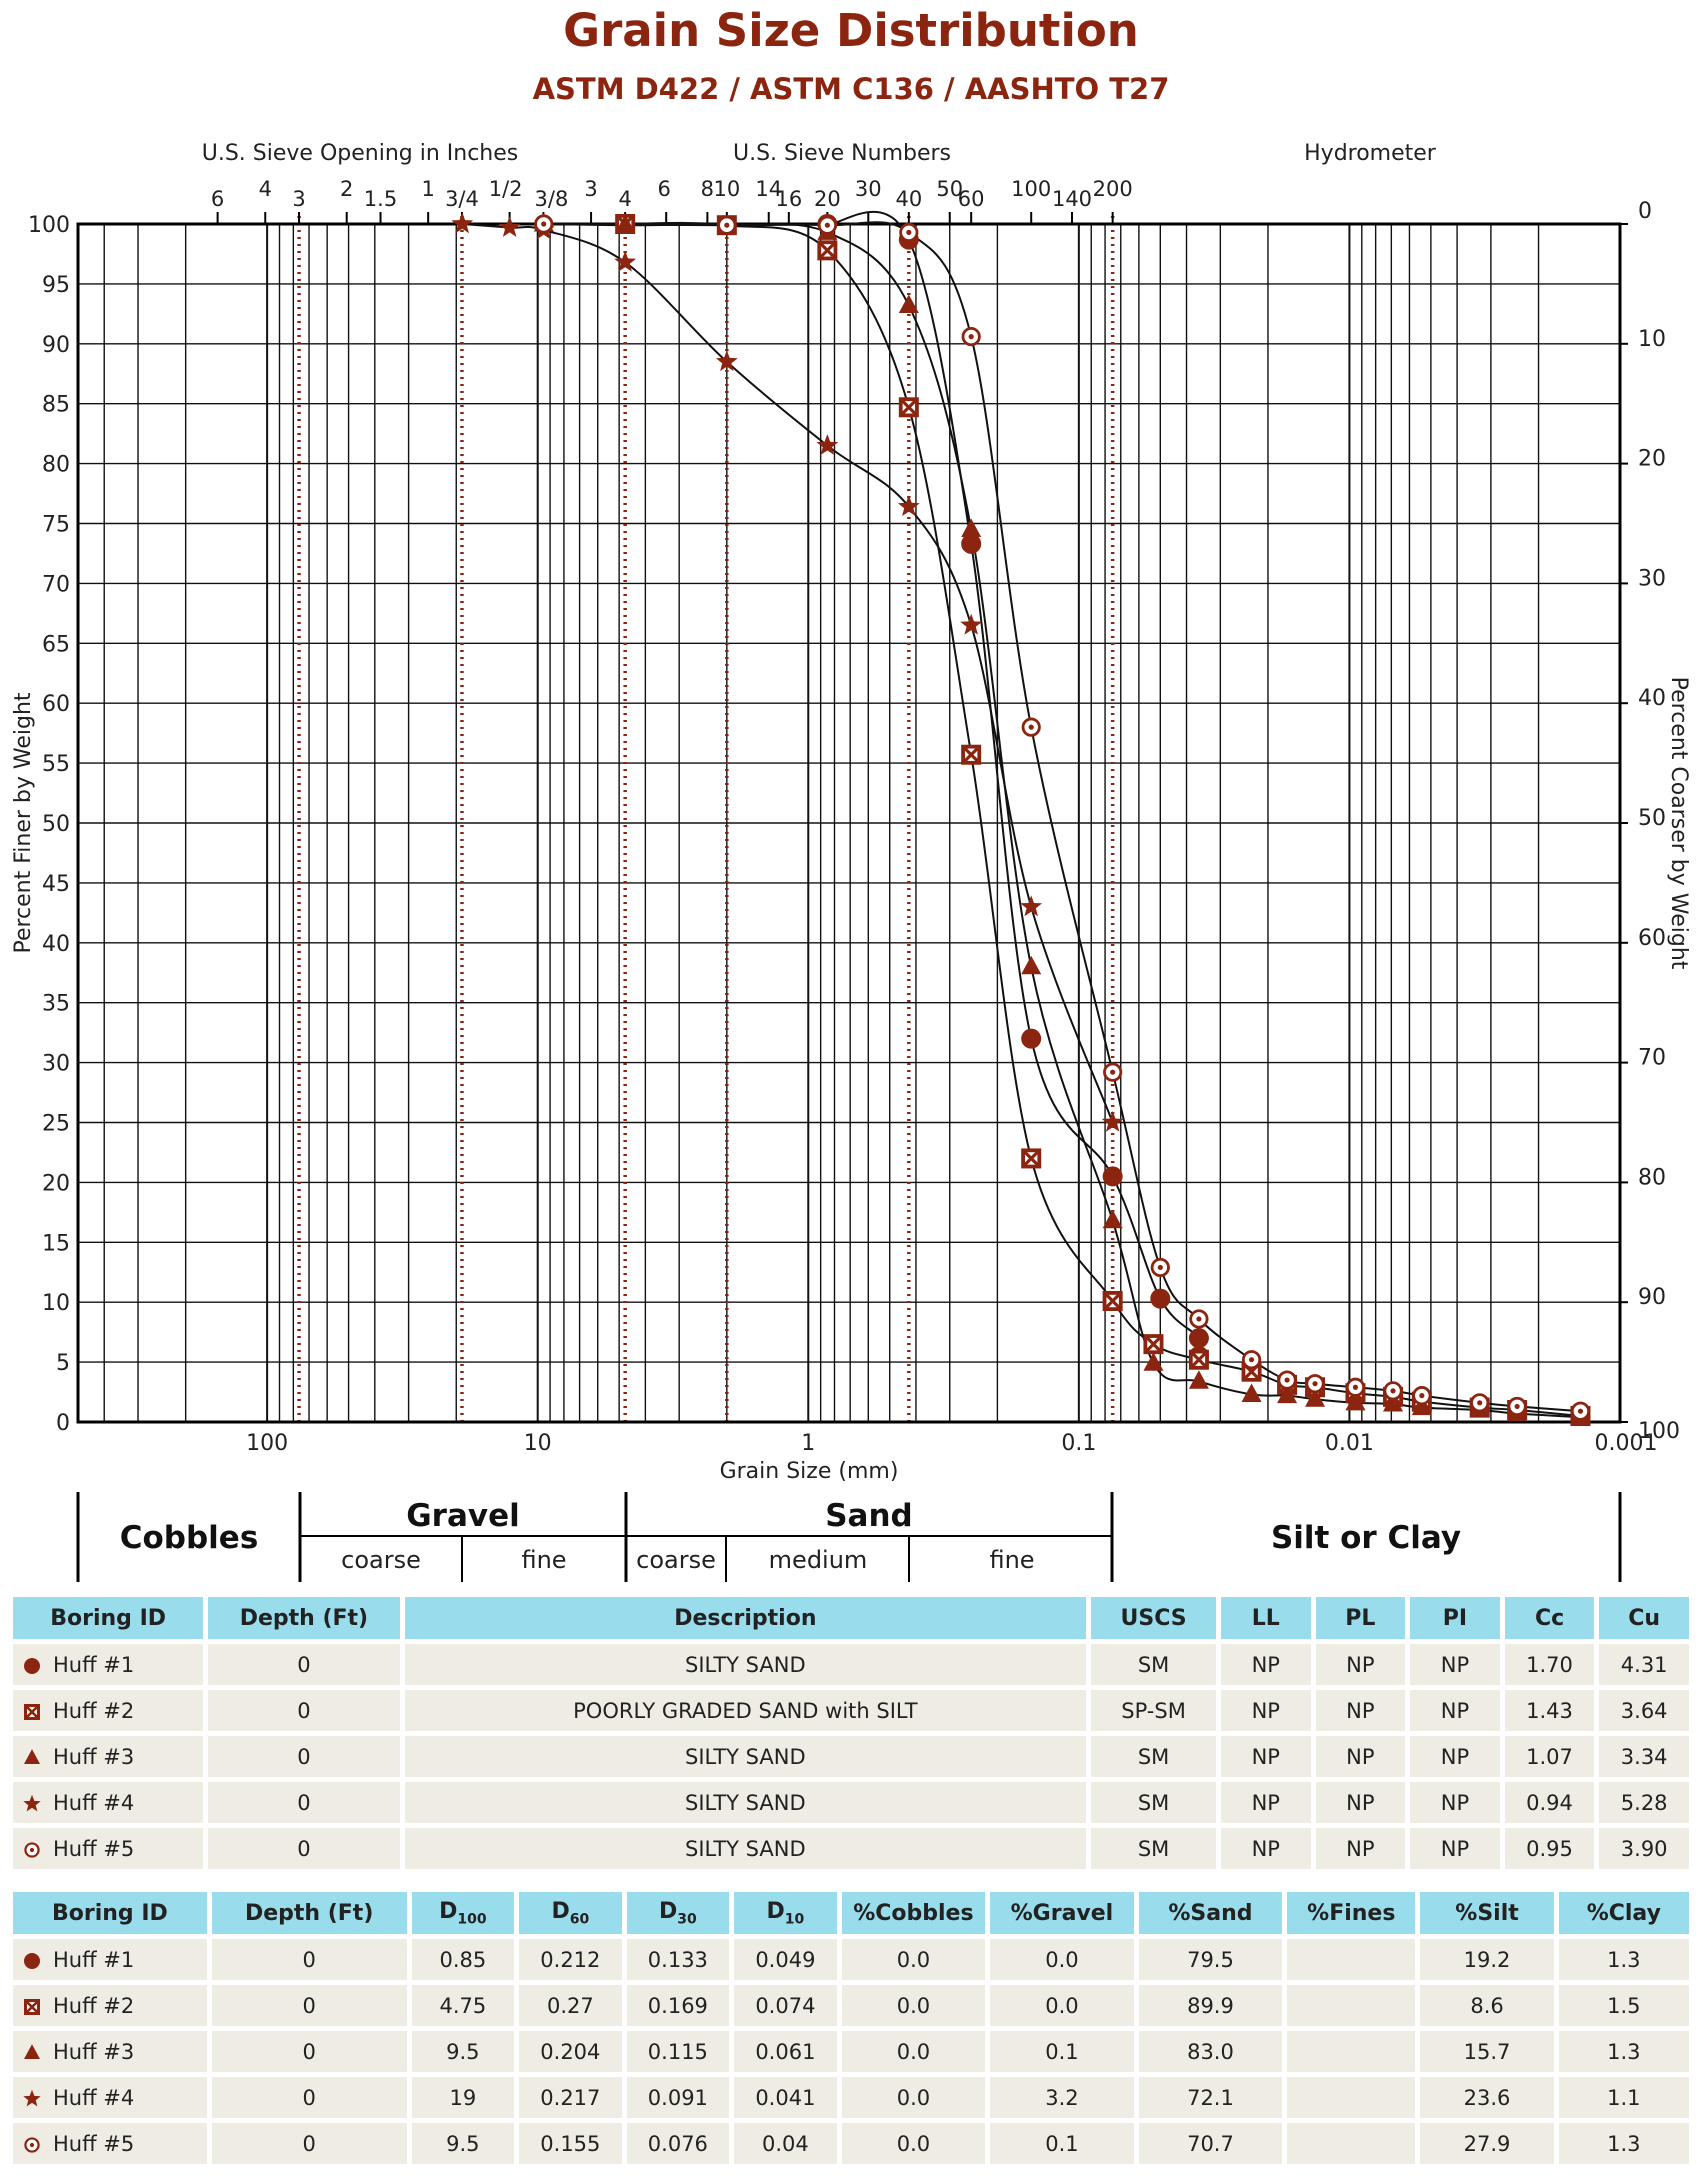 The image size is (1702, 2176). What do you see at coordinates (63, 1423) in the screenshot?
I see `y-tick-label: 0` at bounding box center [63, 1423].